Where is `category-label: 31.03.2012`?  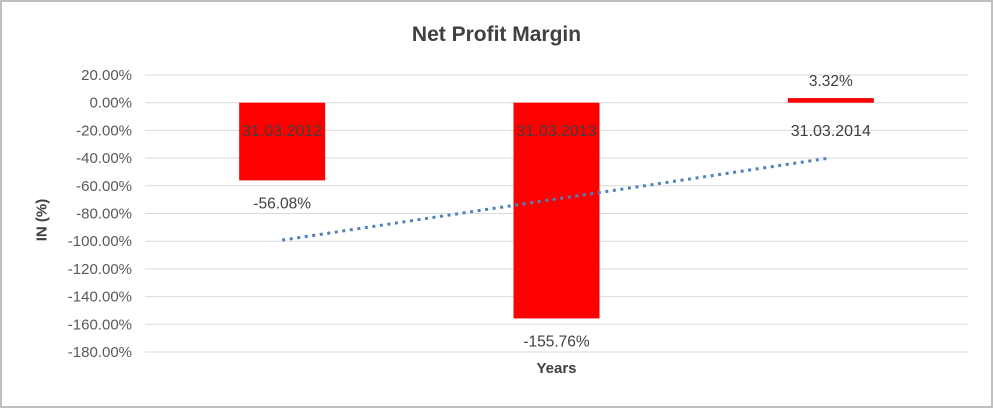
category-label: 31.03.2012 is located at coordinates (282, 131).